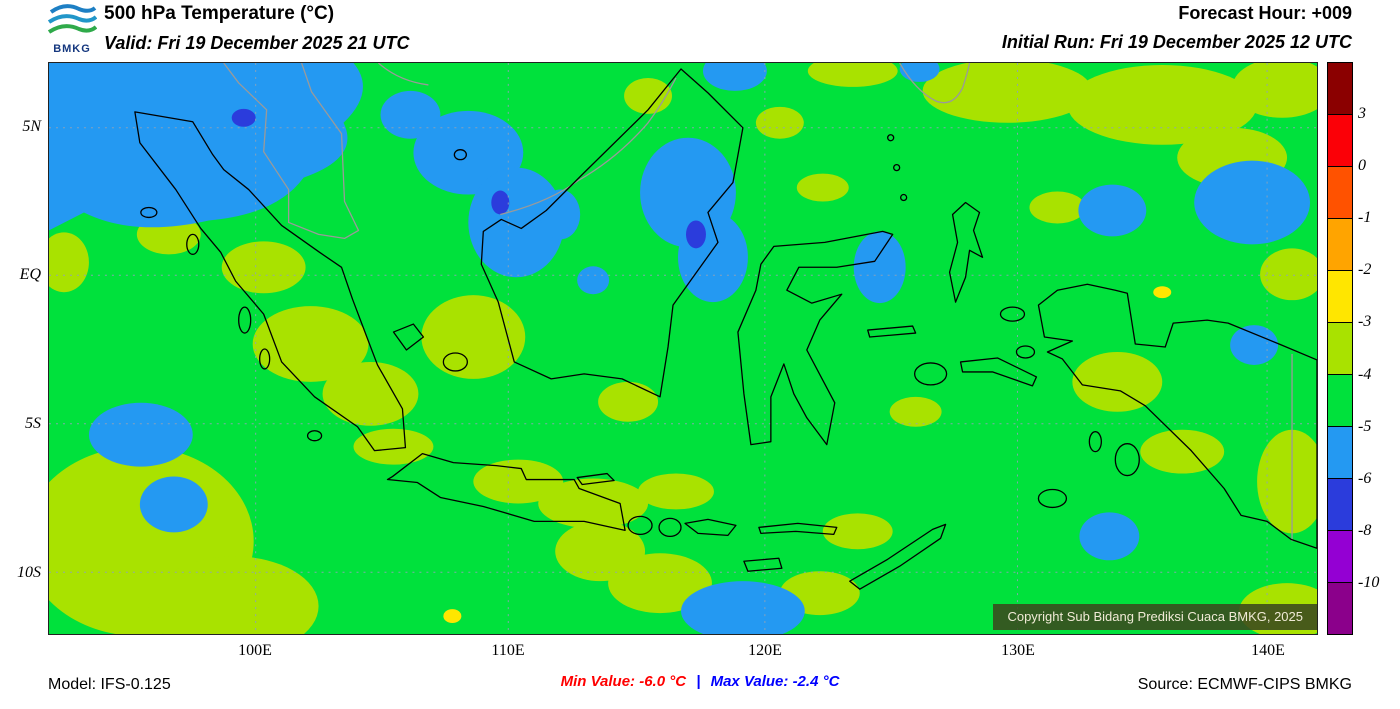 Image resolution: width=1400 pixels, height=709 pixels. I want to click on page-title: 500 hPa Temperature (°C), so click(219, 13).